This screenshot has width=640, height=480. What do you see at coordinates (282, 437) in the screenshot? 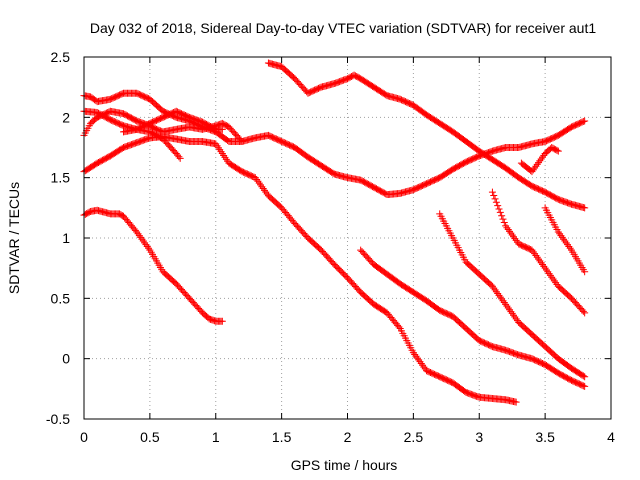
I see `x-tick-label: 1.5` at bounding box center [282, 437].